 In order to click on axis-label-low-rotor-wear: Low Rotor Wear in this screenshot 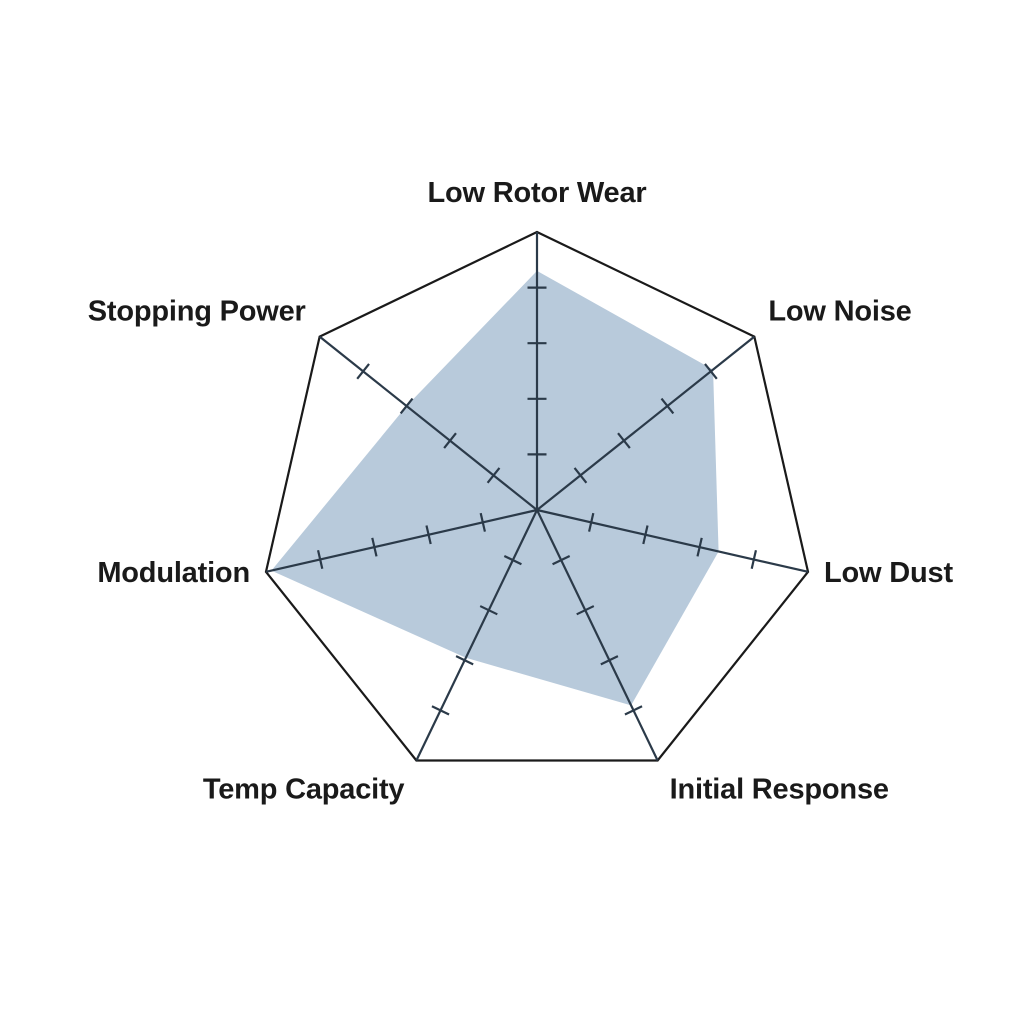, I will do `click(536, 193)`.